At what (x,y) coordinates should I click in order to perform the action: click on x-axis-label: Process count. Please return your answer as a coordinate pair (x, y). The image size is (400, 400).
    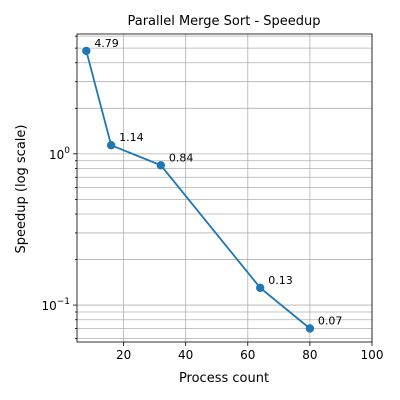
    Looking at the image, I should click on (224, 378).